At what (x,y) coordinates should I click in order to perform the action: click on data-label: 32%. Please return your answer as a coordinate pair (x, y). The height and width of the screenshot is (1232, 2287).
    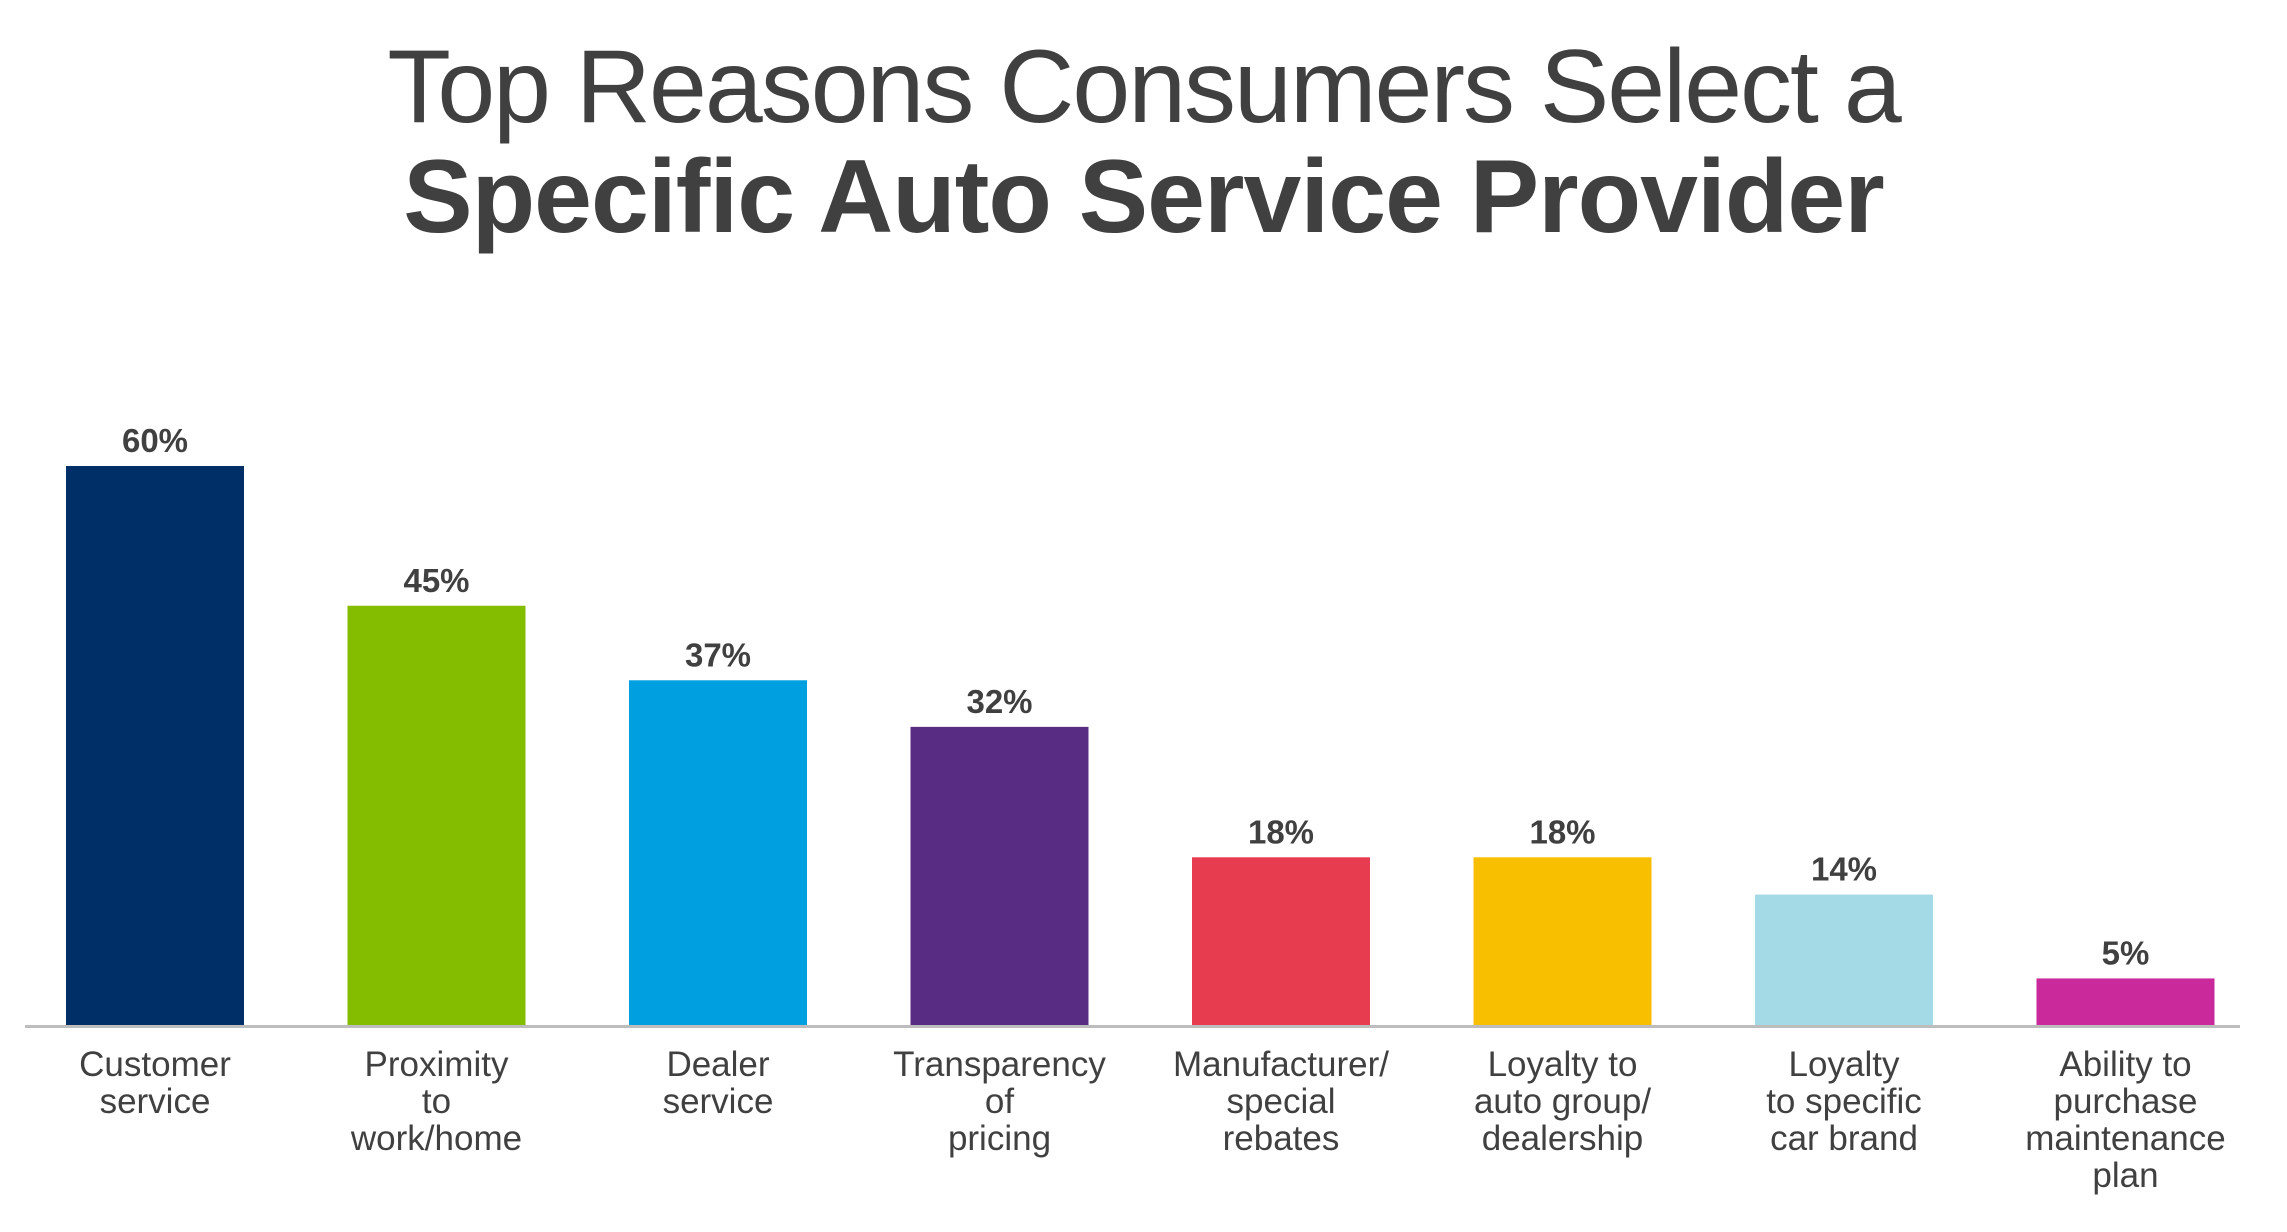
    Looking at the image, I should click on (999, 701).